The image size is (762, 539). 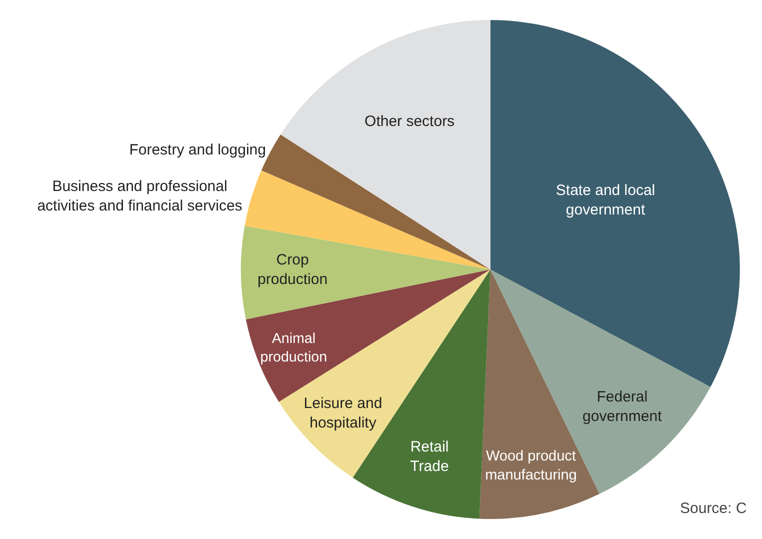 I want to click on slice-label: Business and professional activities and financial services, so click(x=139, y=196).